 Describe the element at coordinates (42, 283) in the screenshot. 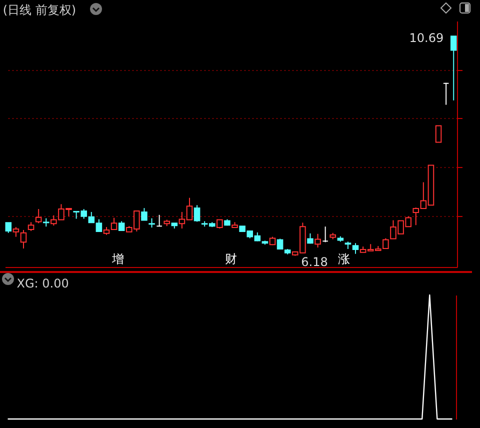

I see `chart-title: XG: 0.00` at that location.